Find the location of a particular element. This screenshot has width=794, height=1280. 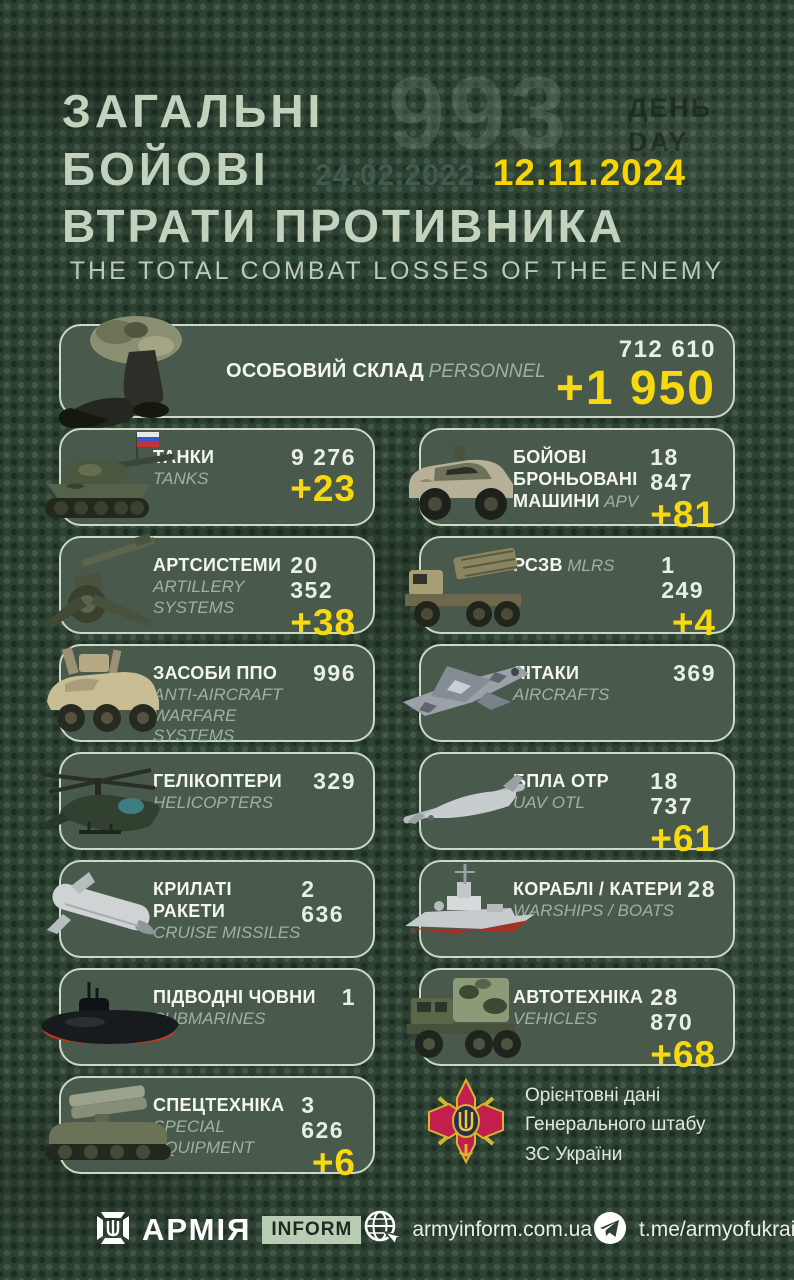

card-numbers: 2 636 is located at coordinates (337, 895).